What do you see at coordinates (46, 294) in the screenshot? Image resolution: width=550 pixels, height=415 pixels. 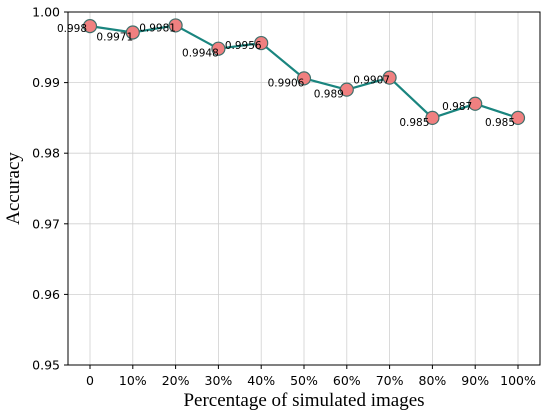 I see `y-tick-label: 0.96` at bounding box center [46, 294].